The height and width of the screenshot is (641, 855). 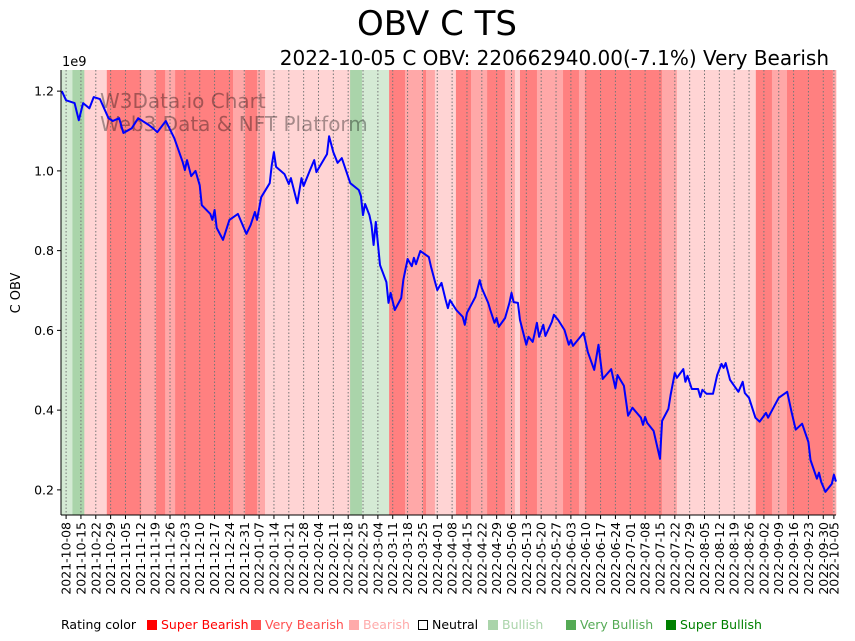 What do you see at coordinates (256, 625) in the screenshot?
I see `very-bearish-swatch` at bounding box center [256, 625].